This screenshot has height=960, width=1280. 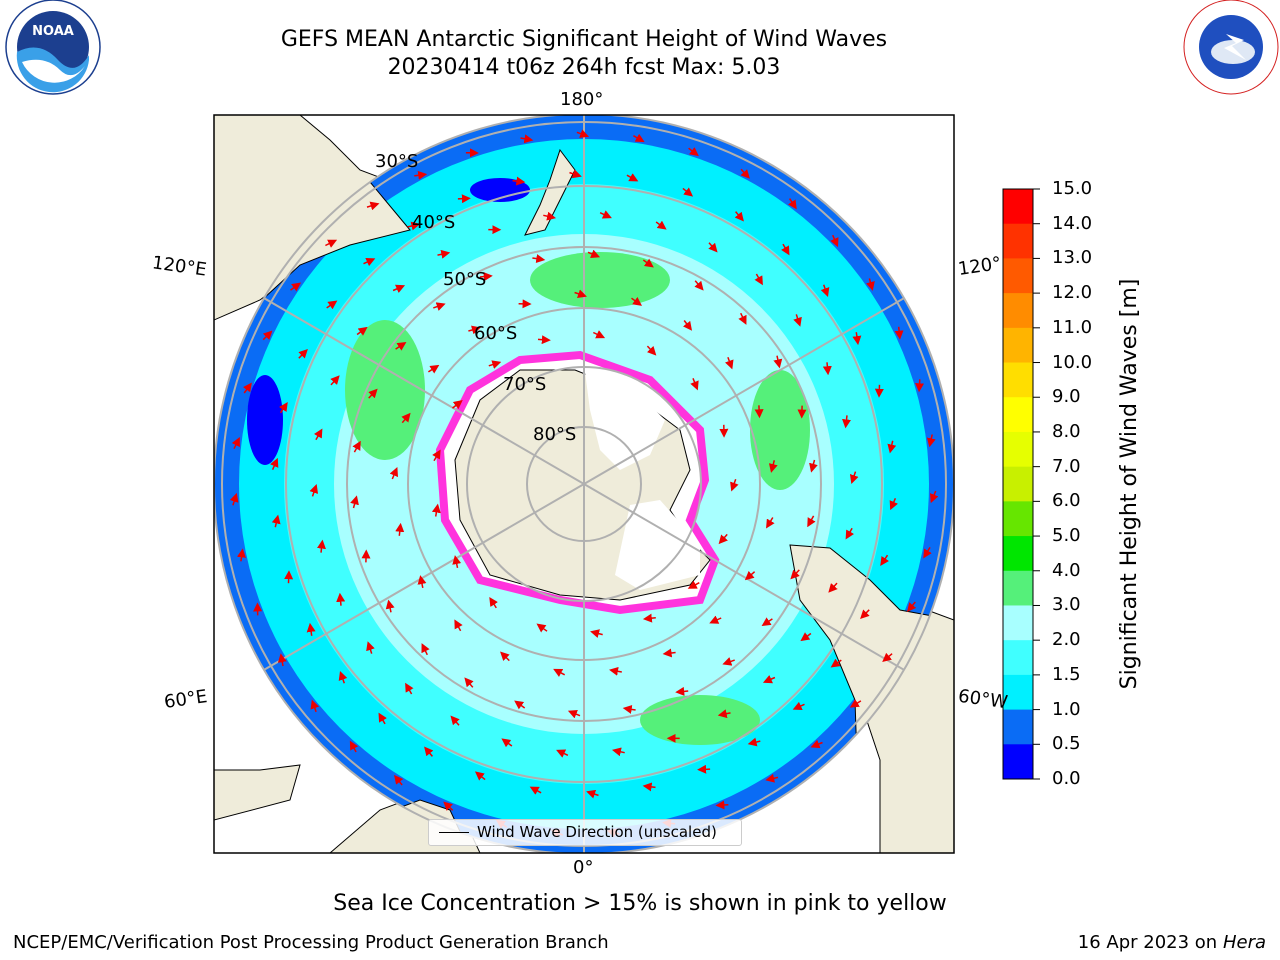 I want to click on lon-label-0: 0°, so click(x=583, y=867).